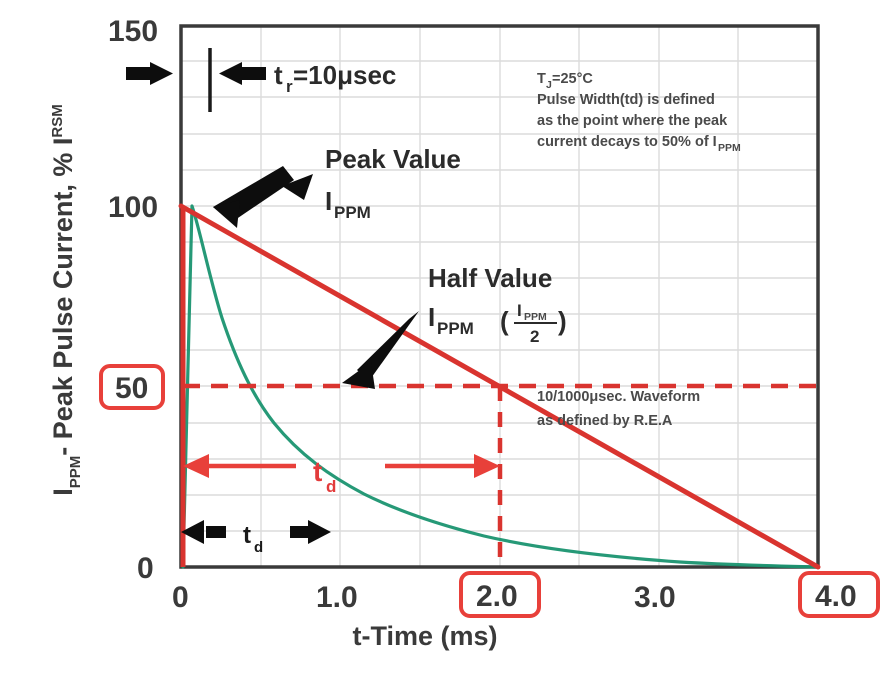 The height and width of the screenshot is (676, 886). Describe the element at coordinates (263, 197) in the screenshot. I see `peak-value-arrow-icon` at that location.